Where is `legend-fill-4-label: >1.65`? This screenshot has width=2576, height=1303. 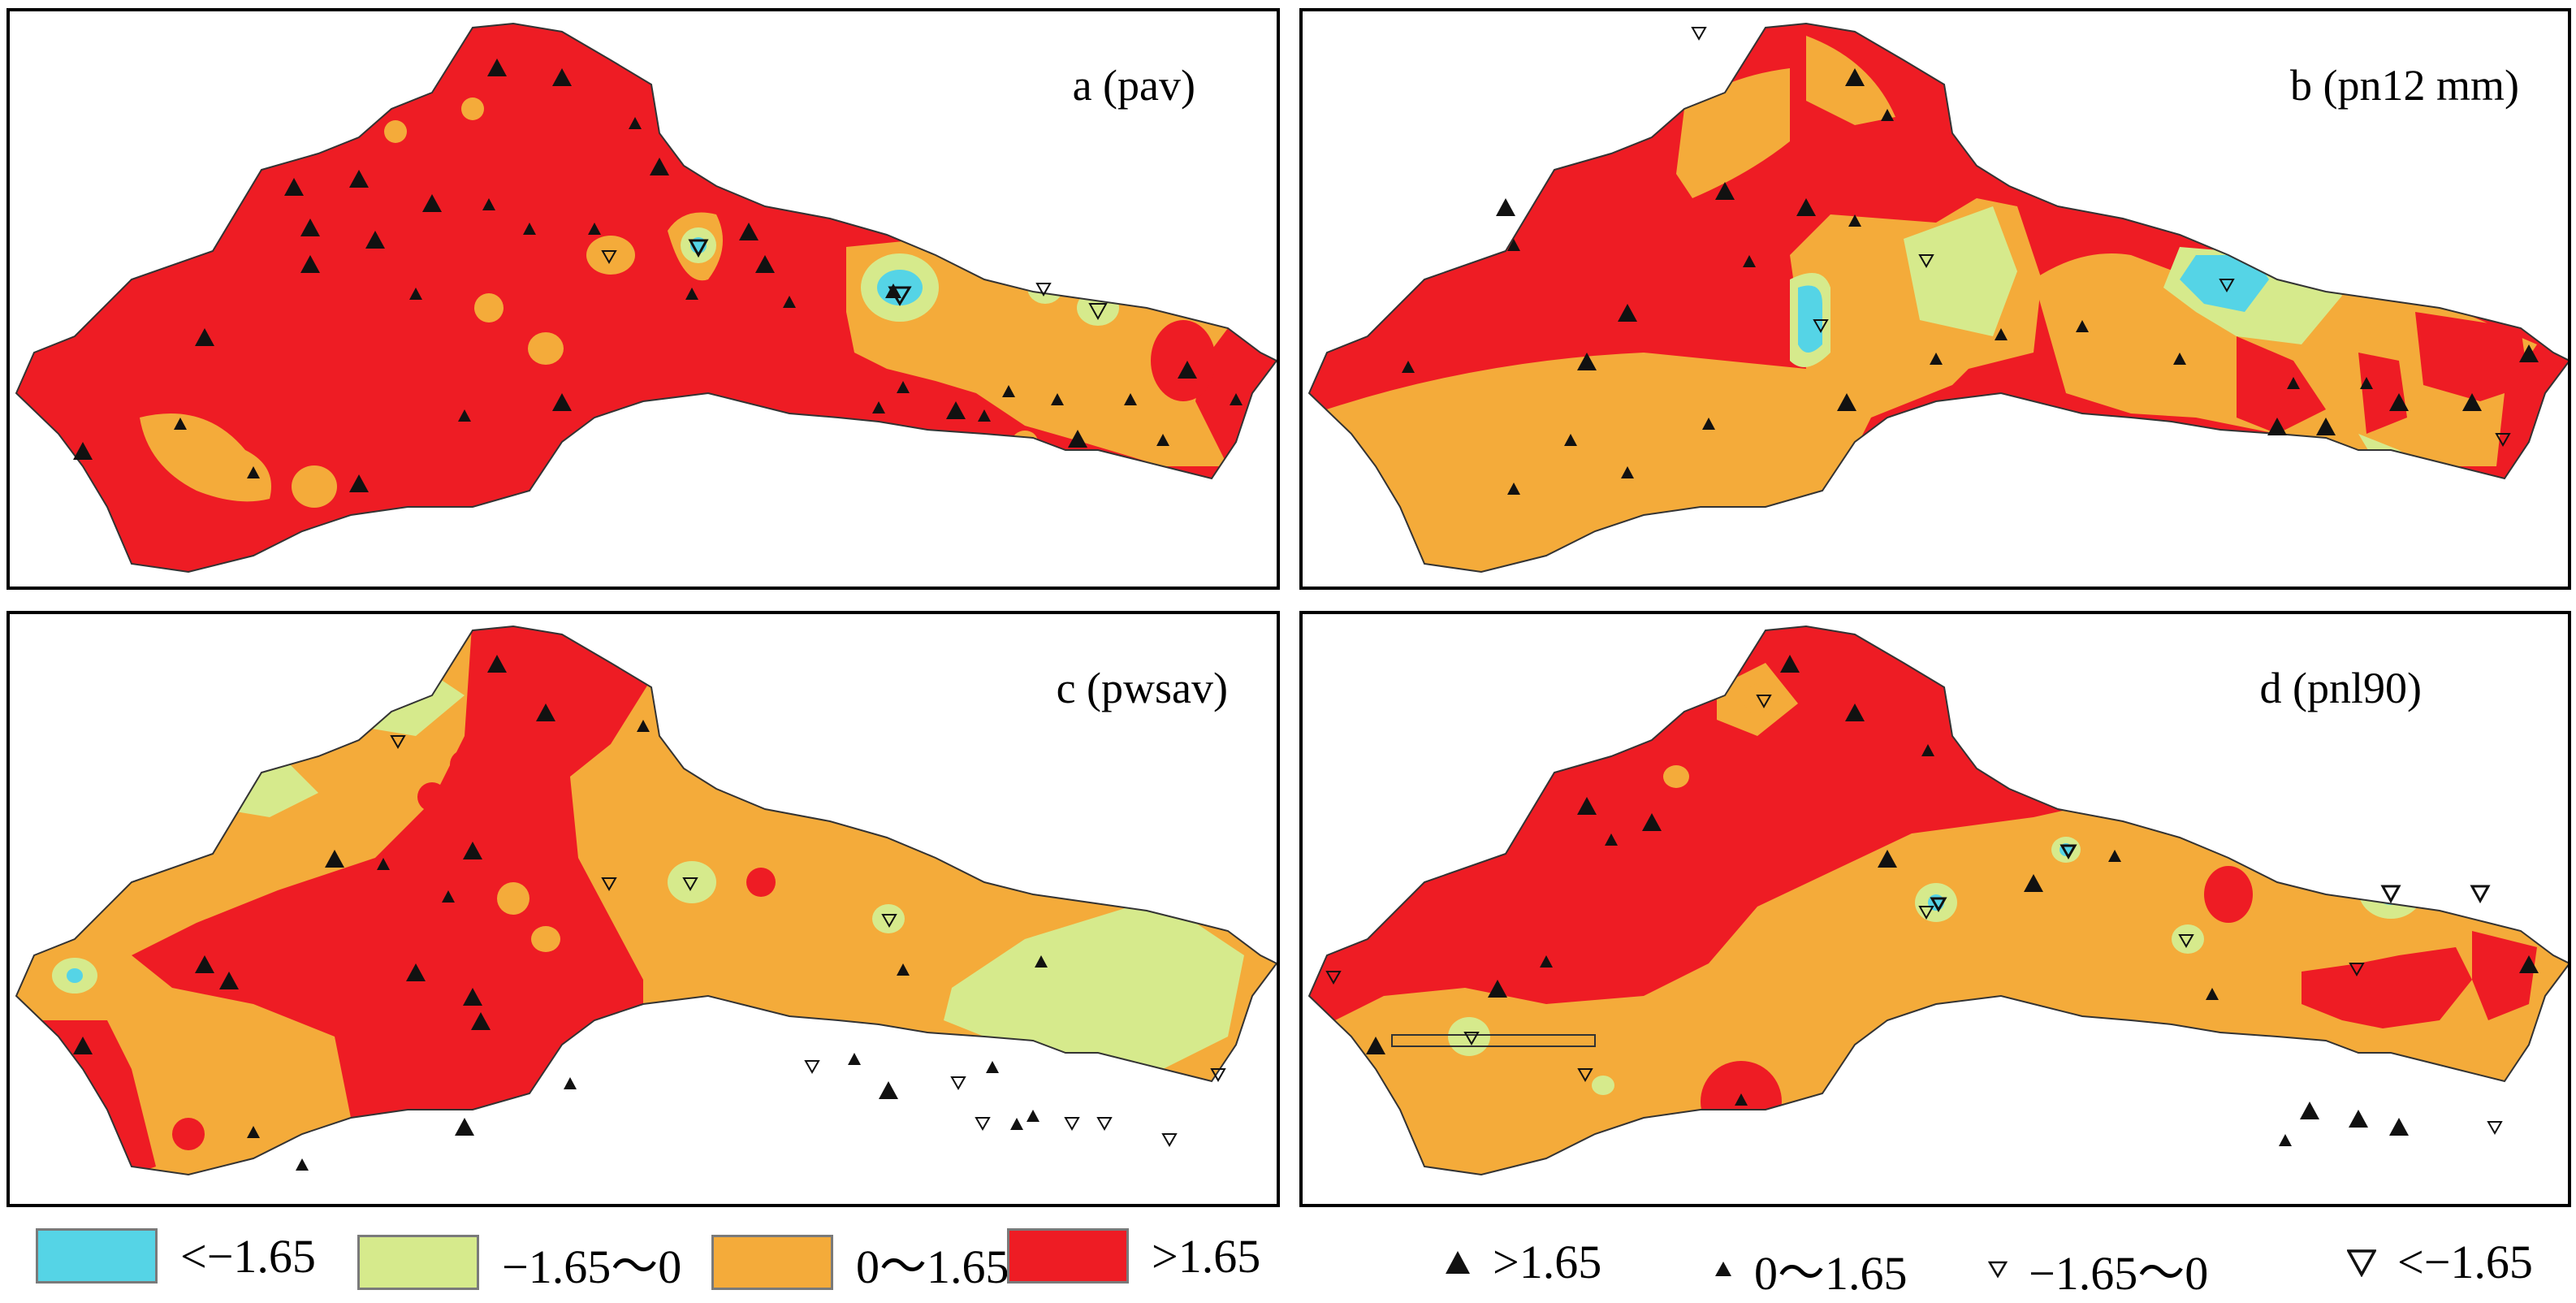 legend-fill-4-label: >1.65 is located at coordinates (1207, 1256).